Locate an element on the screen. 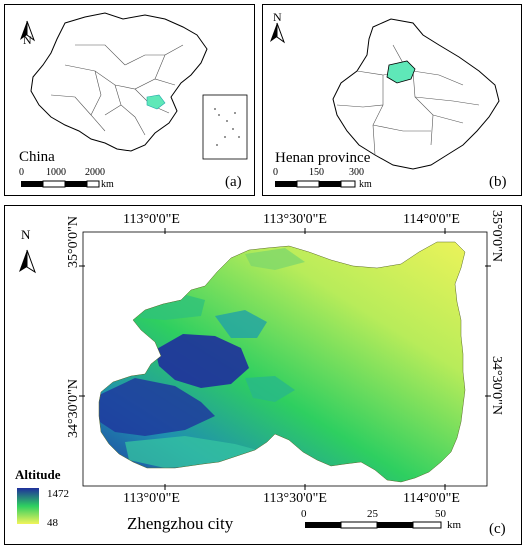 Image resolution: width=526 pixels, height=550 pixels. china-map is located at coordinates (134, 100).